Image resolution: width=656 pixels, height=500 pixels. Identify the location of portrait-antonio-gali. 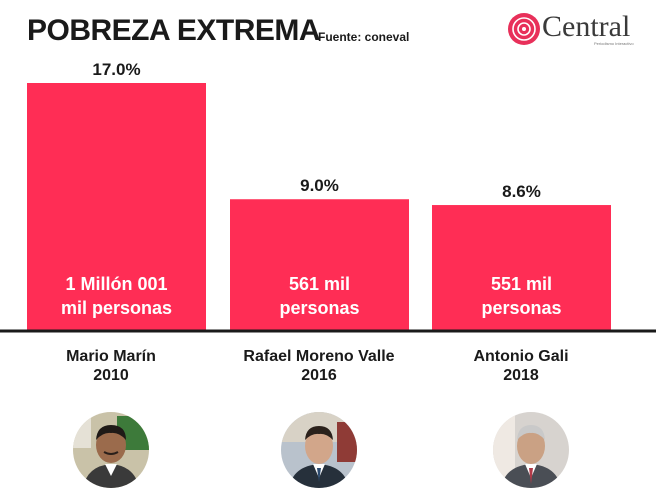
(531, 450).